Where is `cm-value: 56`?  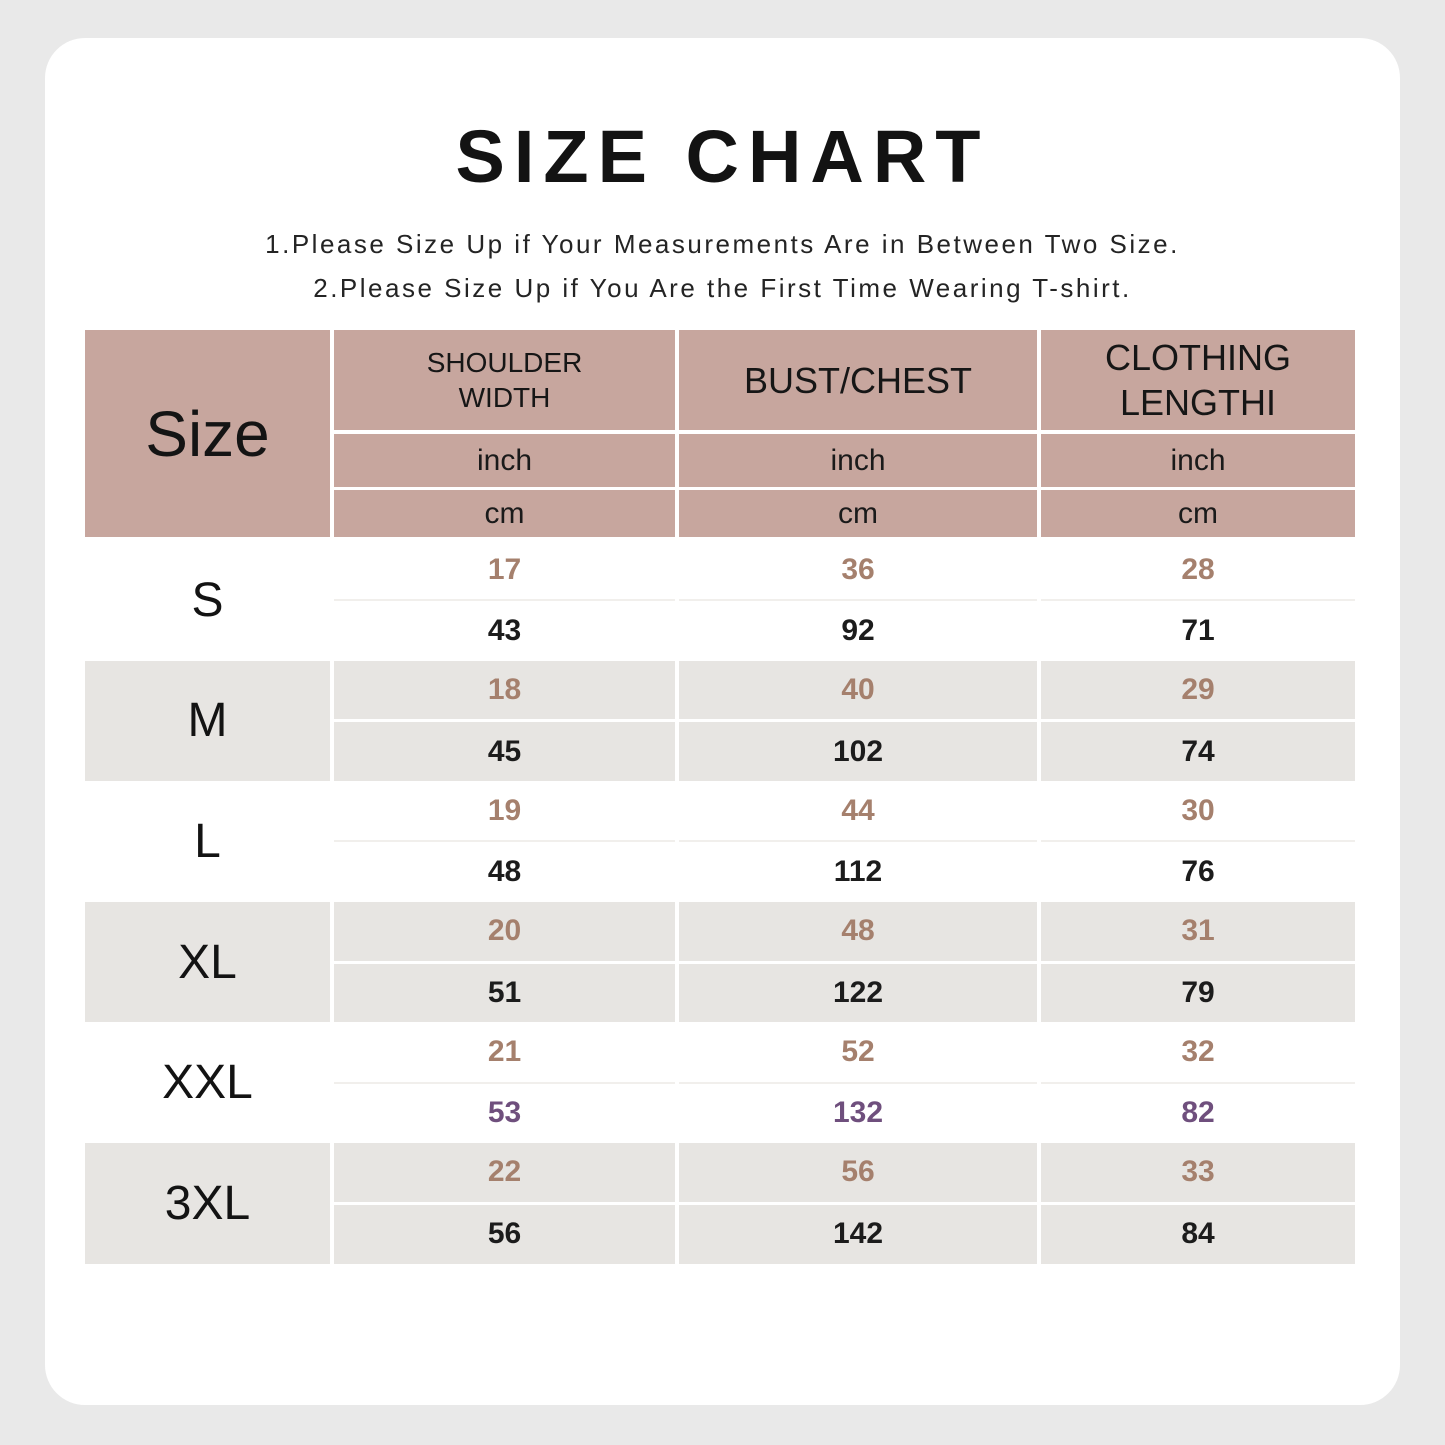 cm-value: 56 is located at coordinates (504, 1234).